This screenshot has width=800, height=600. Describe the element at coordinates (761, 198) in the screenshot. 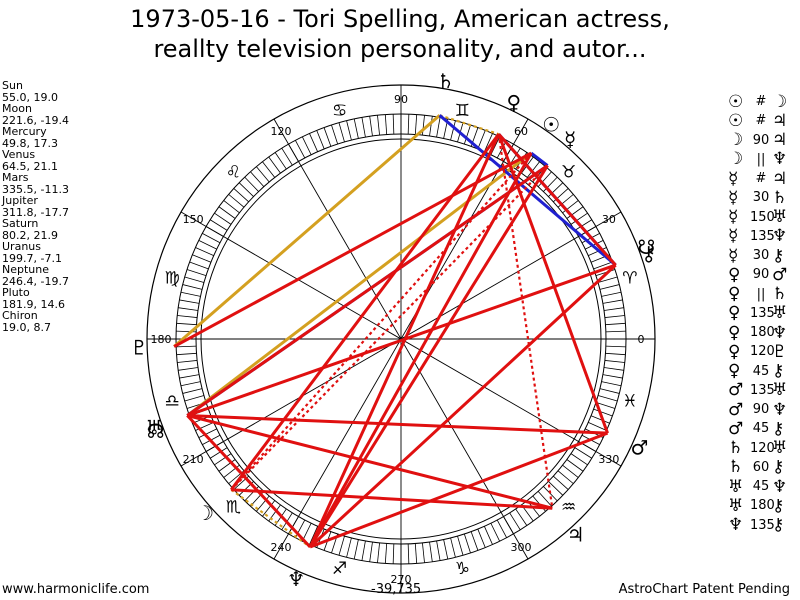

I see `aspect-symbol: 30` at that location.